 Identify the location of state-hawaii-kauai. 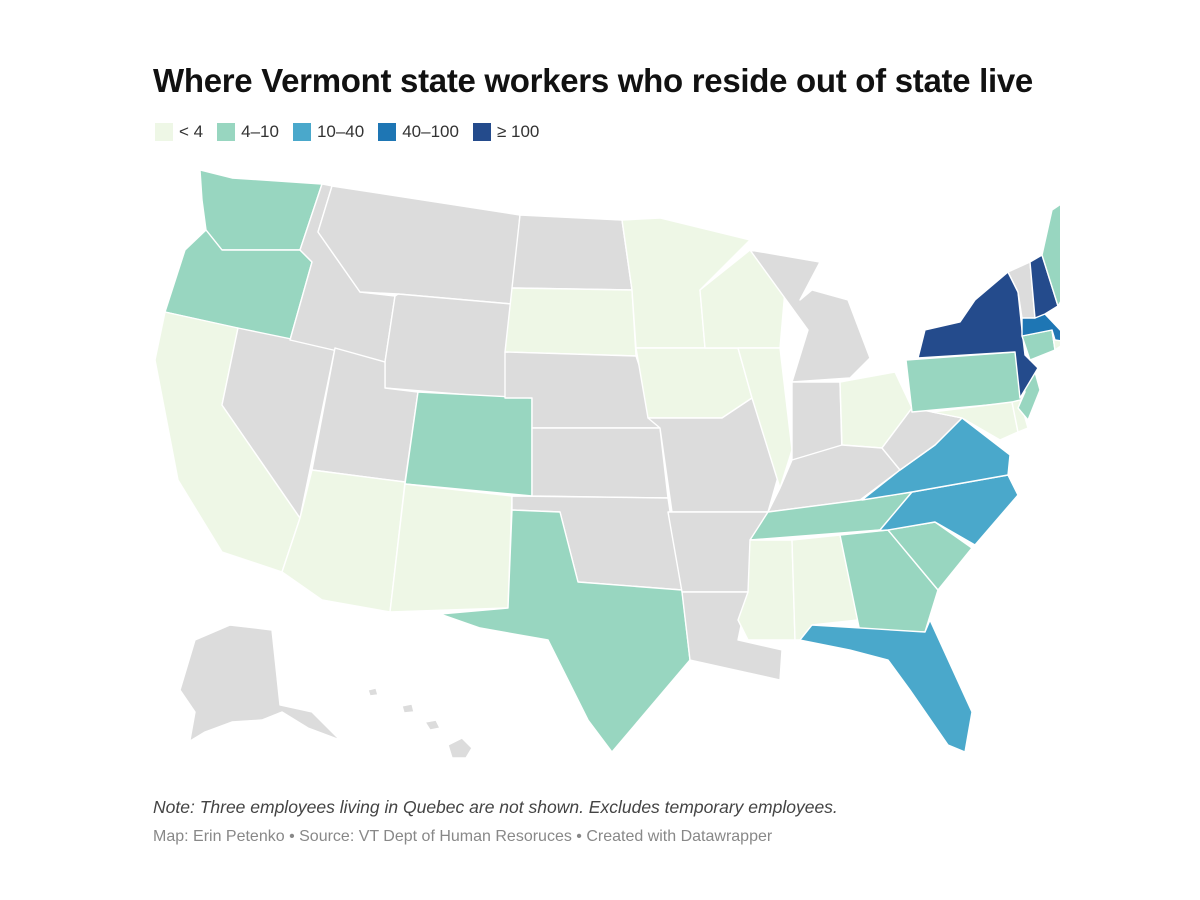
(373, 692).